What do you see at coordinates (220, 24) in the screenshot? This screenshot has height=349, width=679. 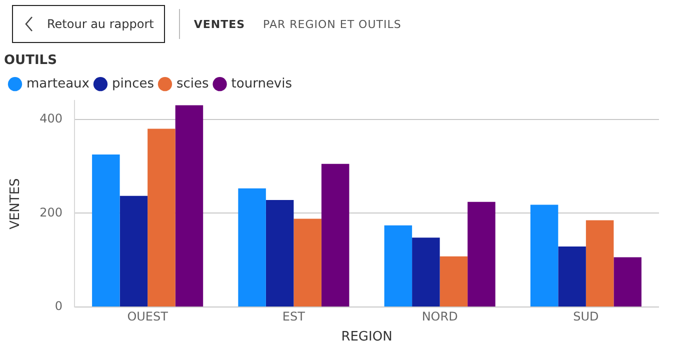 I see `chart-title: VENTES` at bounding box center [220, 24].